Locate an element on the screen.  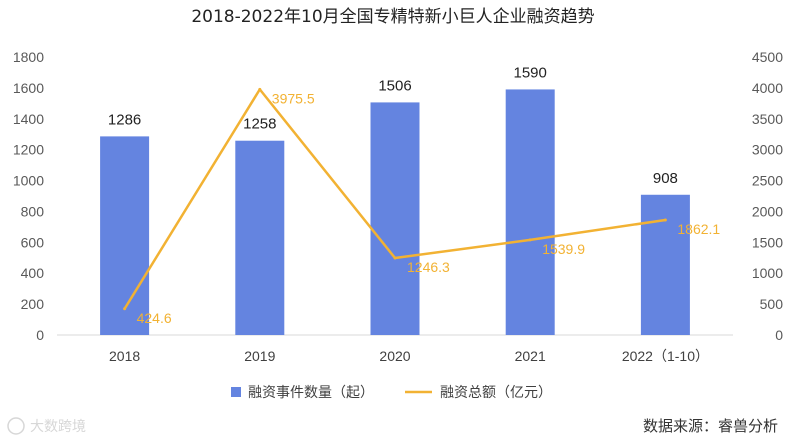
legend: 融资事件数量（起） 融资总额（亿元） is located at coordinates (391, 393).